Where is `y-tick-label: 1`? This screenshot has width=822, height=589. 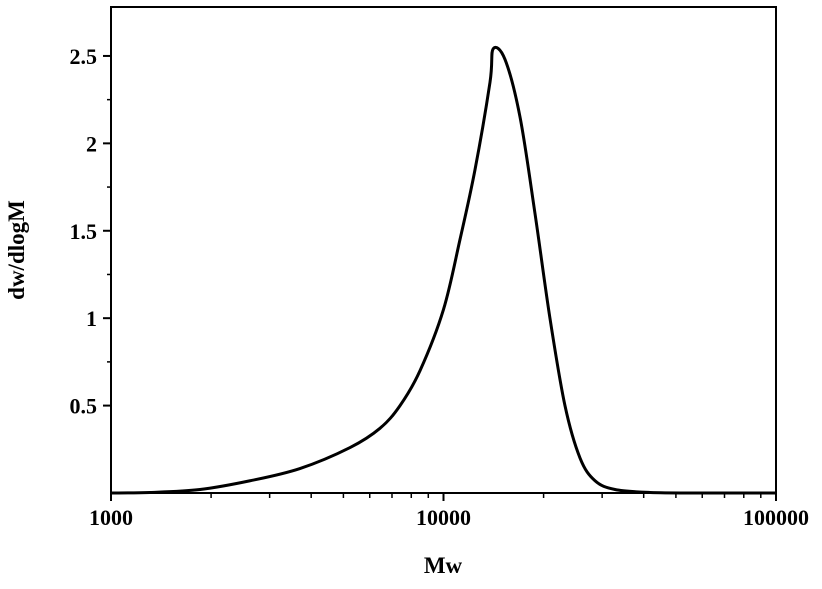
y-tick-label: 1 is located at coordinates (91, 318).